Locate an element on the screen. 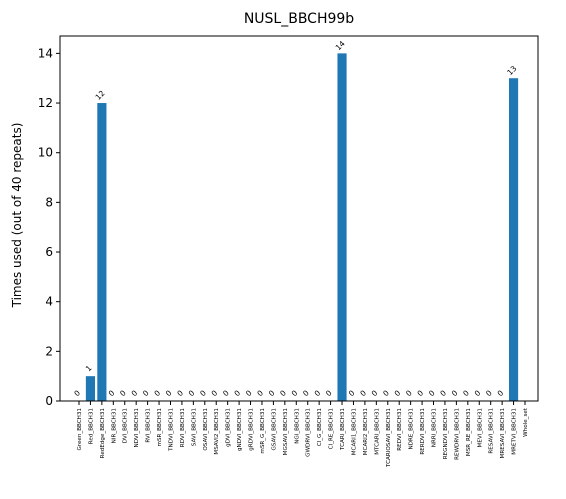 This screenshot has width=566, height=499. x-tick-label: mSR_G_BBCH31 is located at coordinates (263, 431).